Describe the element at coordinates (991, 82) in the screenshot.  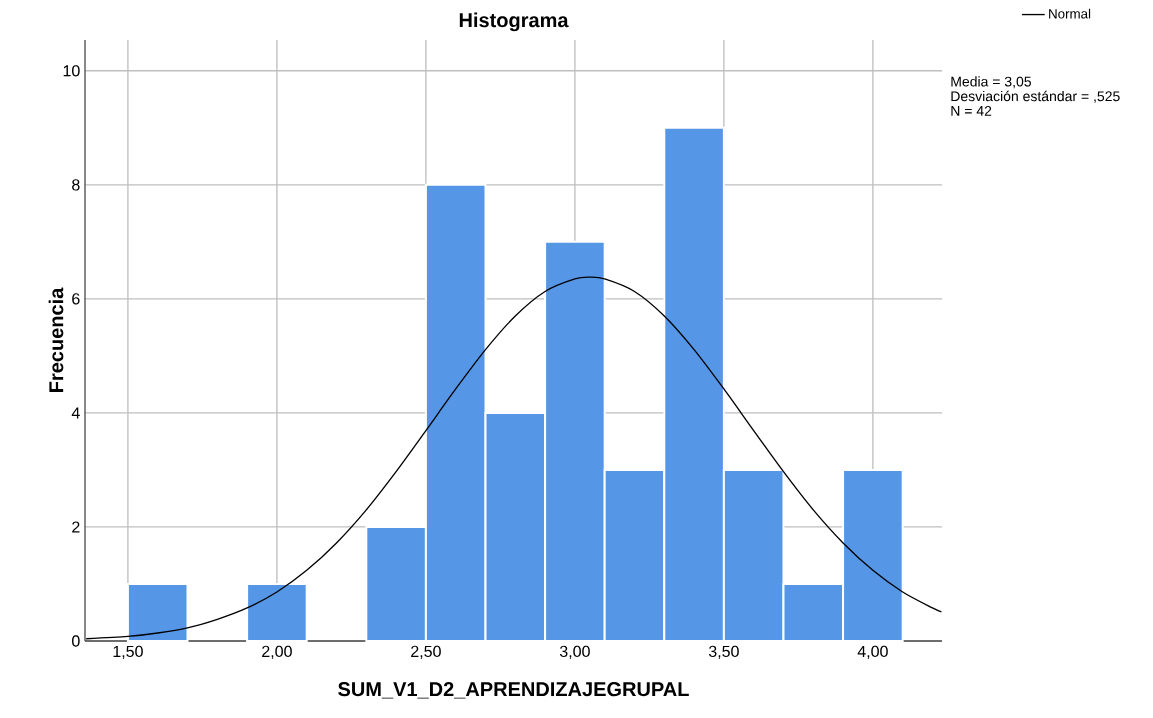
I see `text: Media = 3,05` at that location.